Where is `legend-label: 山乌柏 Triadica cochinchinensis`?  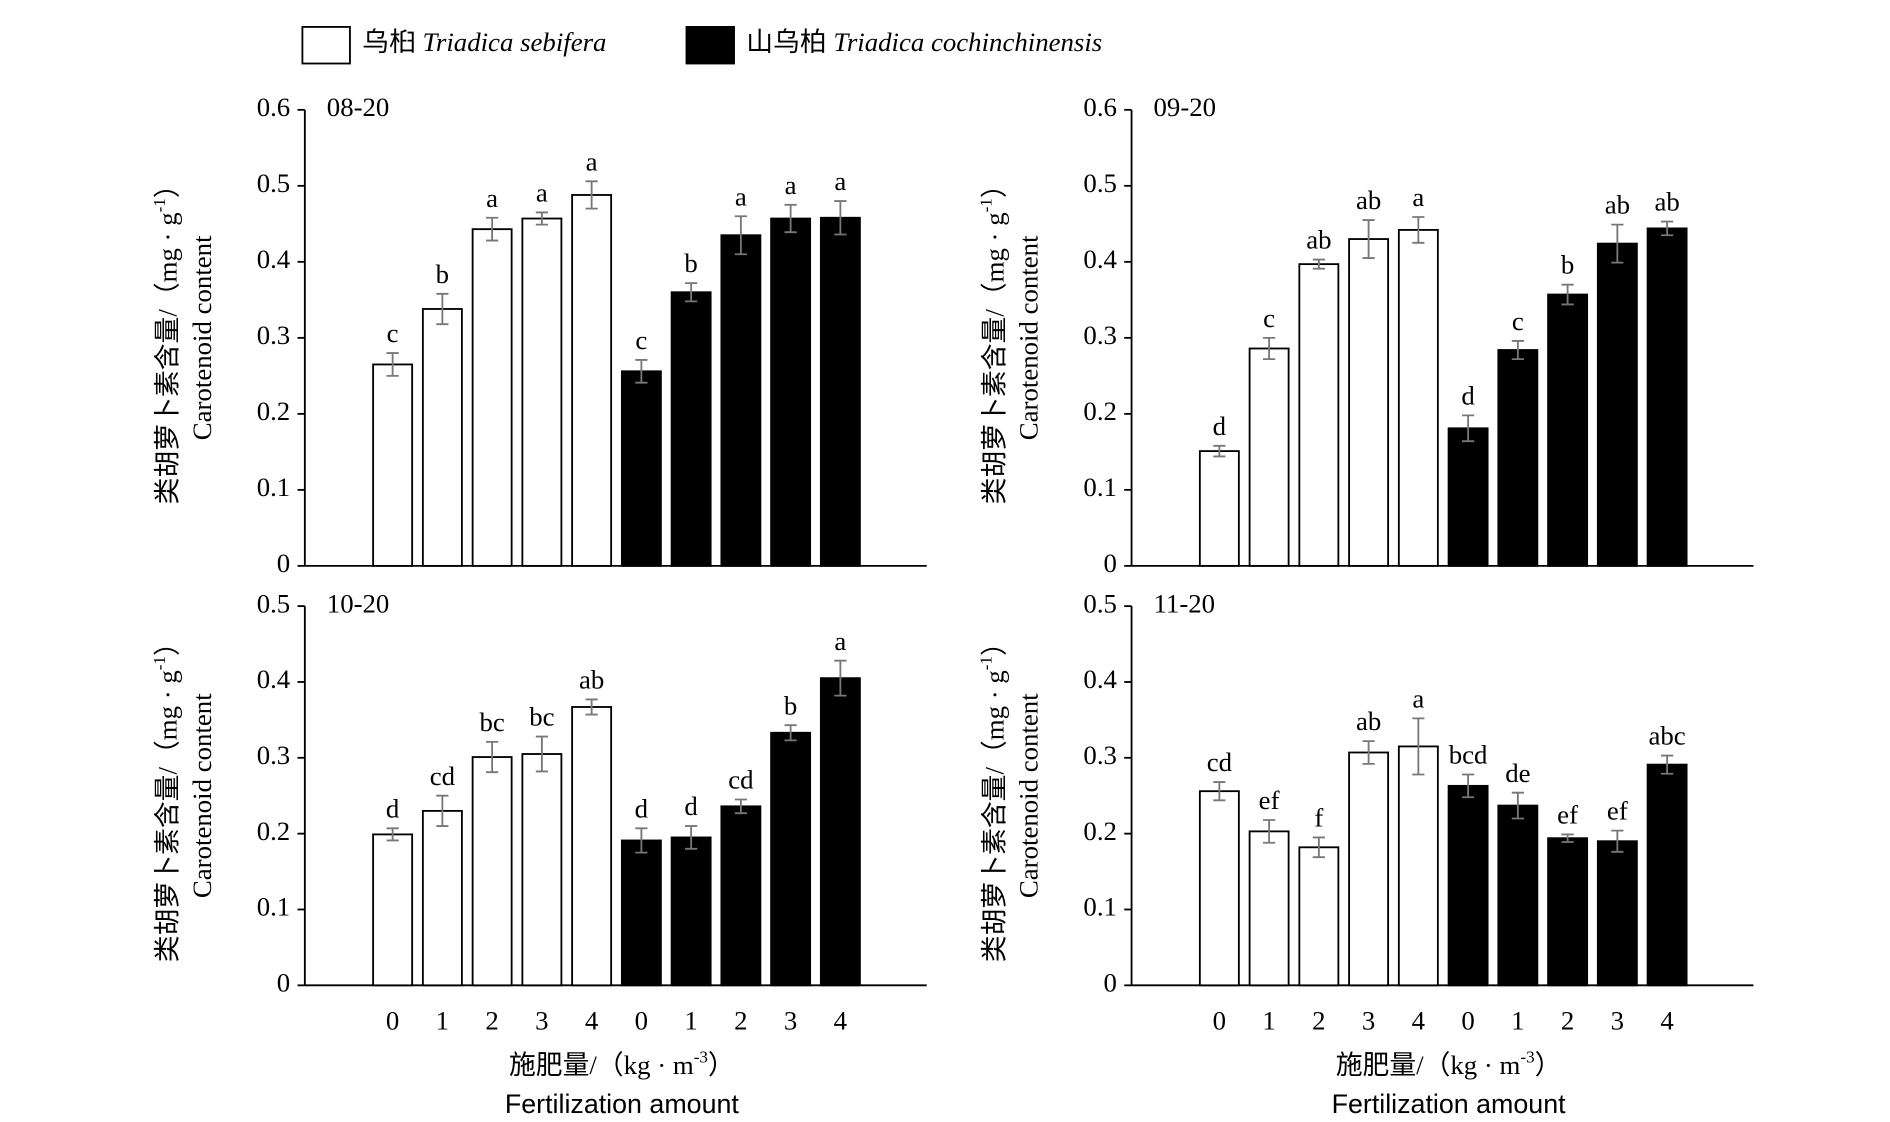 legend-label: 山乌柏 Triadica cochinchinensis is located at coordinates (924, 42).